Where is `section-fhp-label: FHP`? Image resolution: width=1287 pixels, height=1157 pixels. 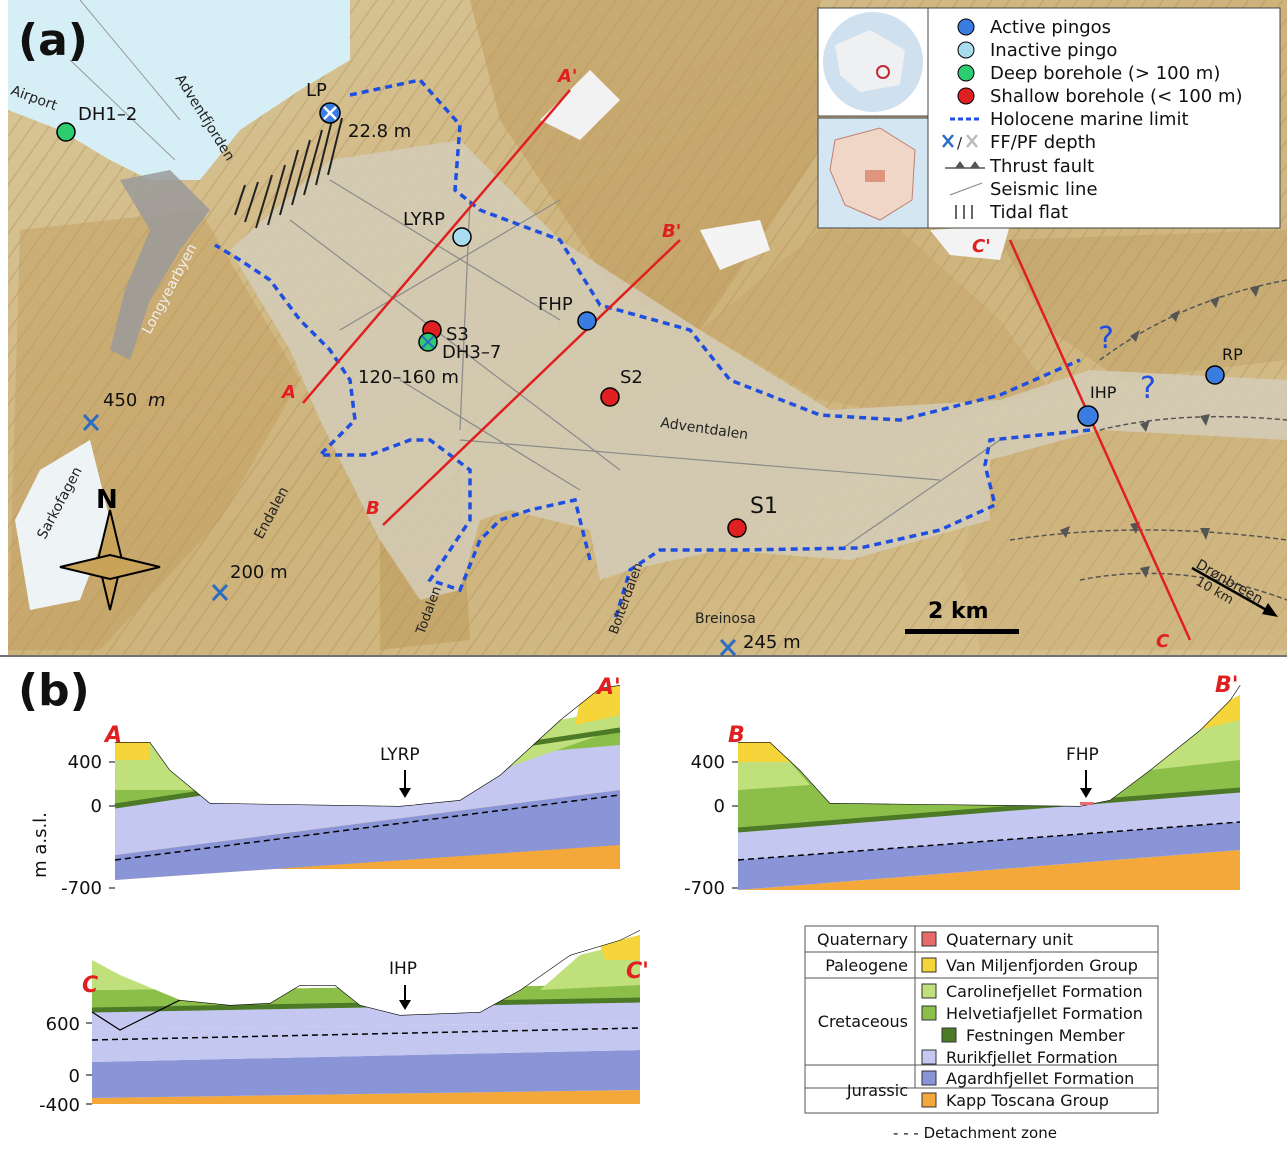 section-fhp-label: FHP is located at coordinates (1082, 755).